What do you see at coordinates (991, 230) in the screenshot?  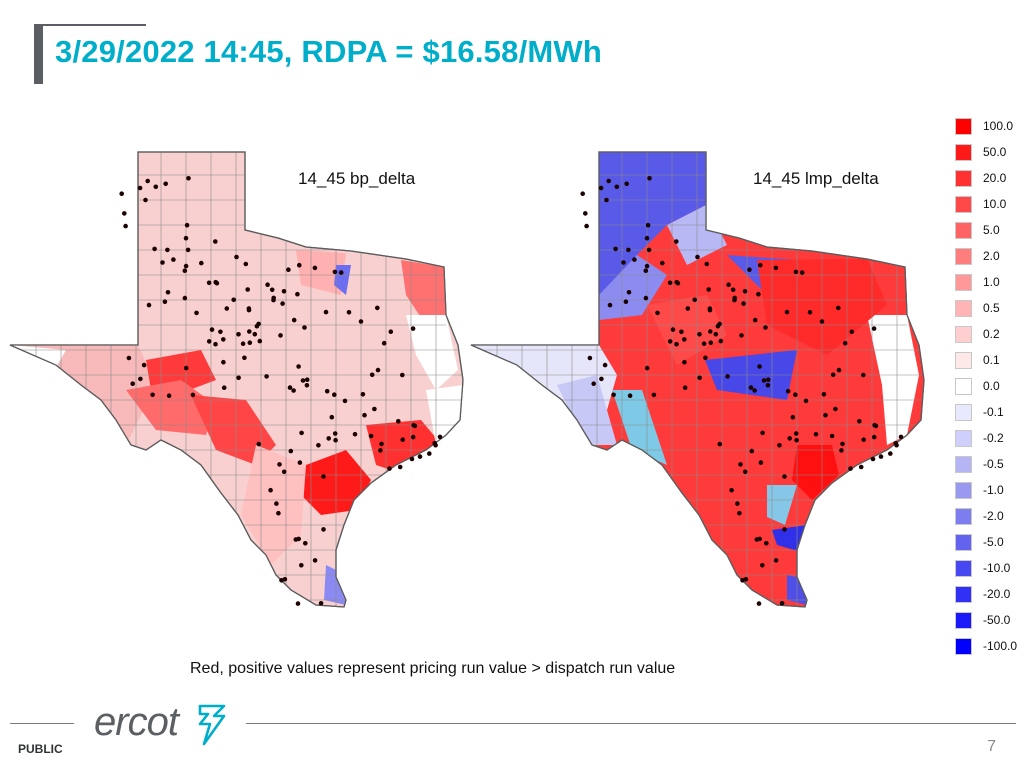 I see `legend-label: 5.0` at bounding box center [991, 230].